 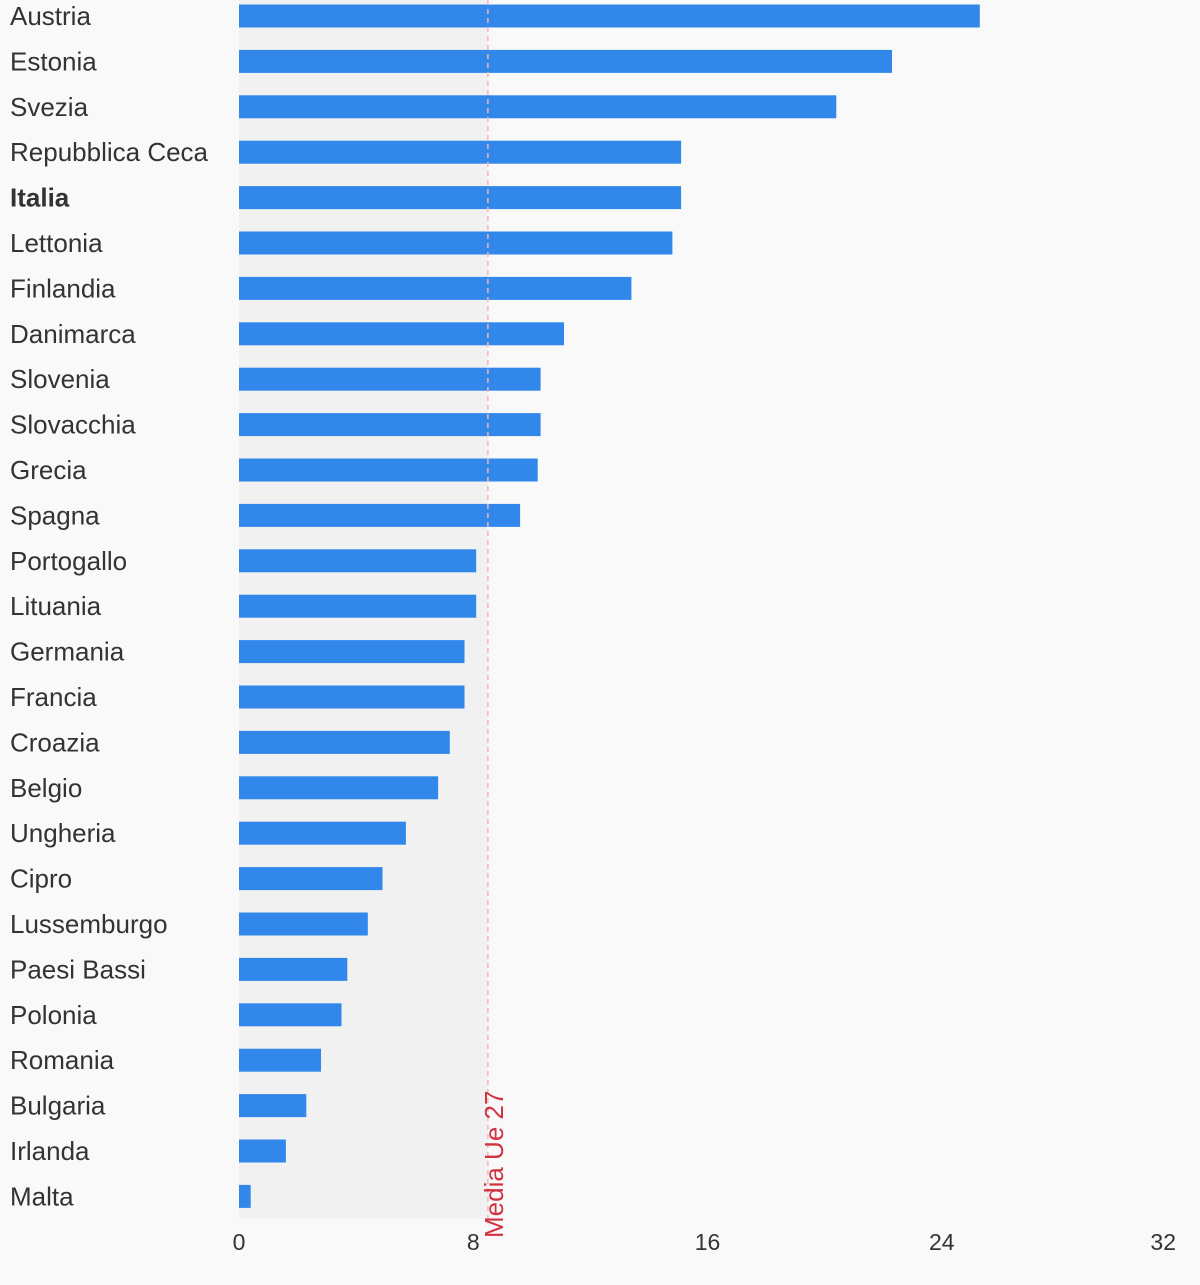 What do you see at coordinates (538, 107) in the screenshot?
I see `bar-svezia` at bounding box center [538, 107].